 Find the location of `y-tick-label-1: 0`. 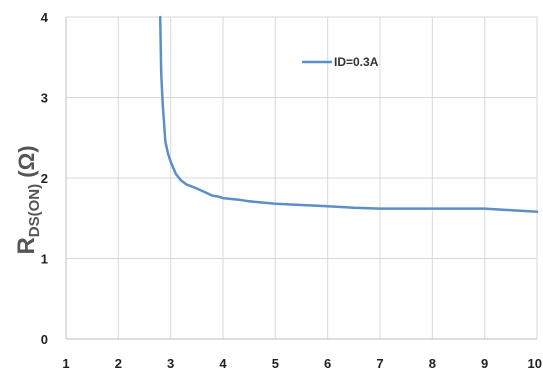

y-tick-label-1: 0 is located at coordinates (44, 339).